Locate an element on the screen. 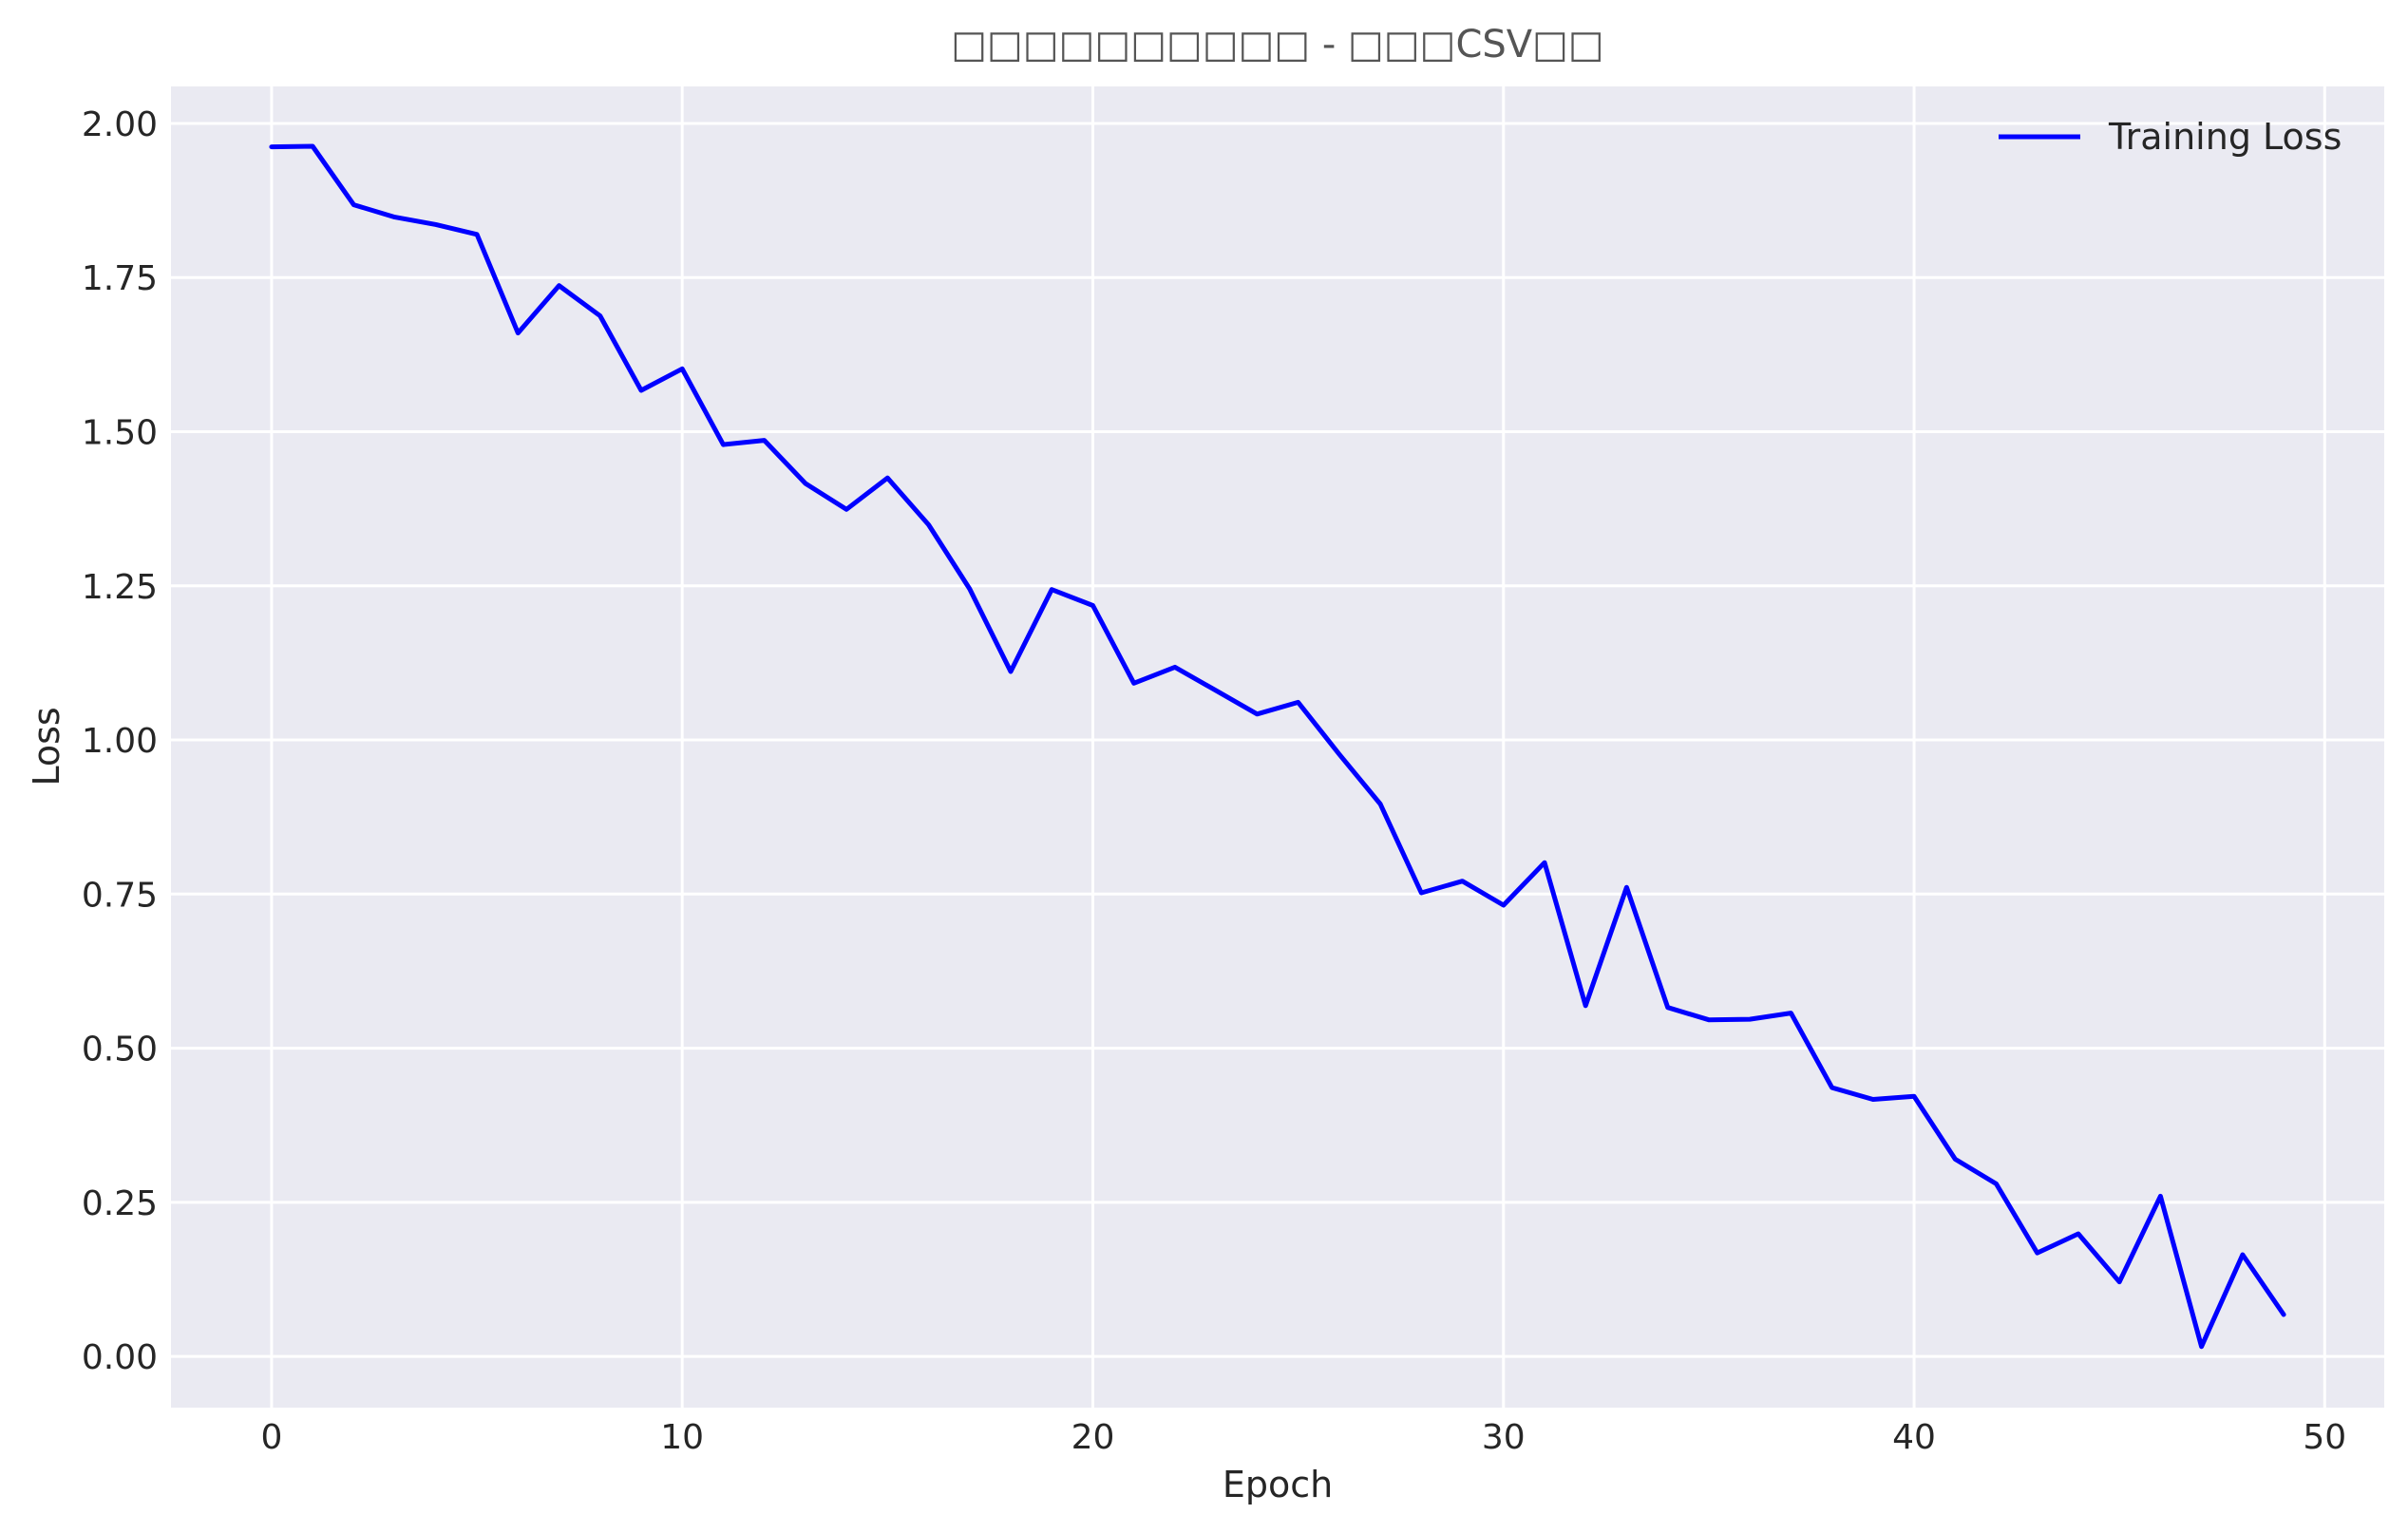 This screenshot has width=2408, height=1533. y-tick-label: 0.25 is located at coordinates (120, 1203).